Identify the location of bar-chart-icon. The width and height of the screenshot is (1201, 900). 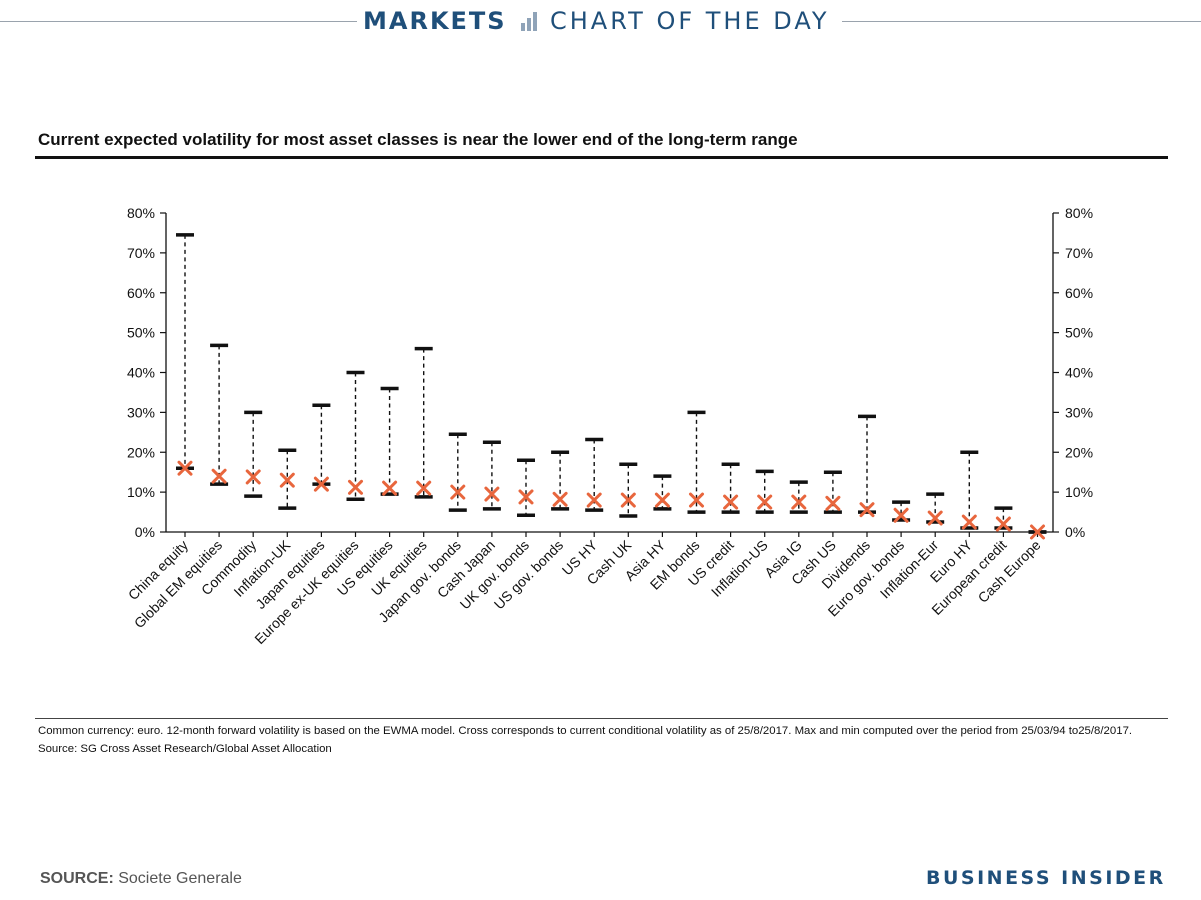
(529, 21).